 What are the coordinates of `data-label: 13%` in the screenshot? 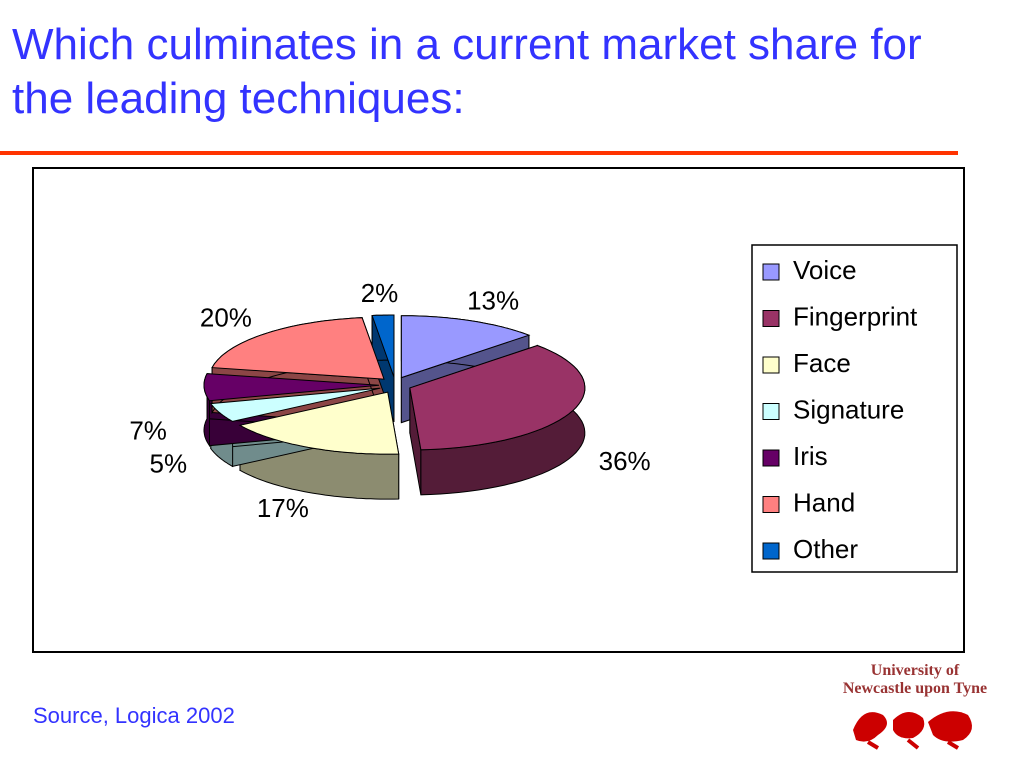 It's located at (493, 300).